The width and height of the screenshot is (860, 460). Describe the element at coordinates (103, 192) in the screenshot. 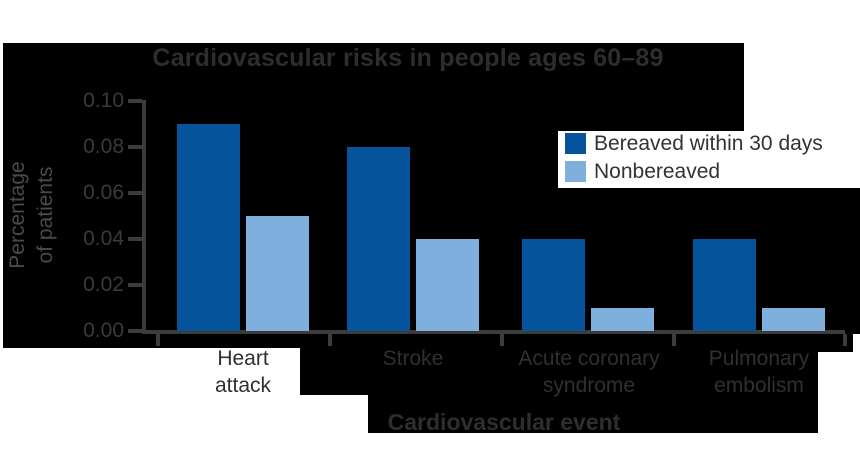

I see `y-tick-label: 0.06` at that location.